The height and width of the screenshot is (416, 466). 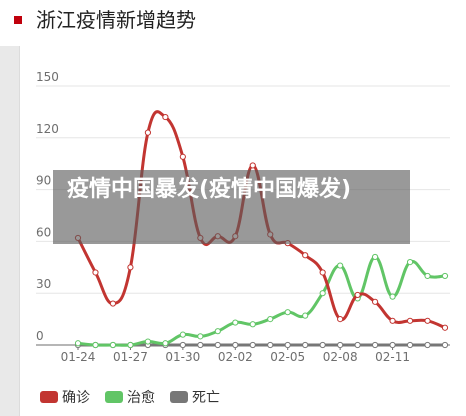 What do you see at coordinates (116, 20) in the screenshot?
I see `page-title: 浙江疫情新增趋势` at bounding box center [116, 20].